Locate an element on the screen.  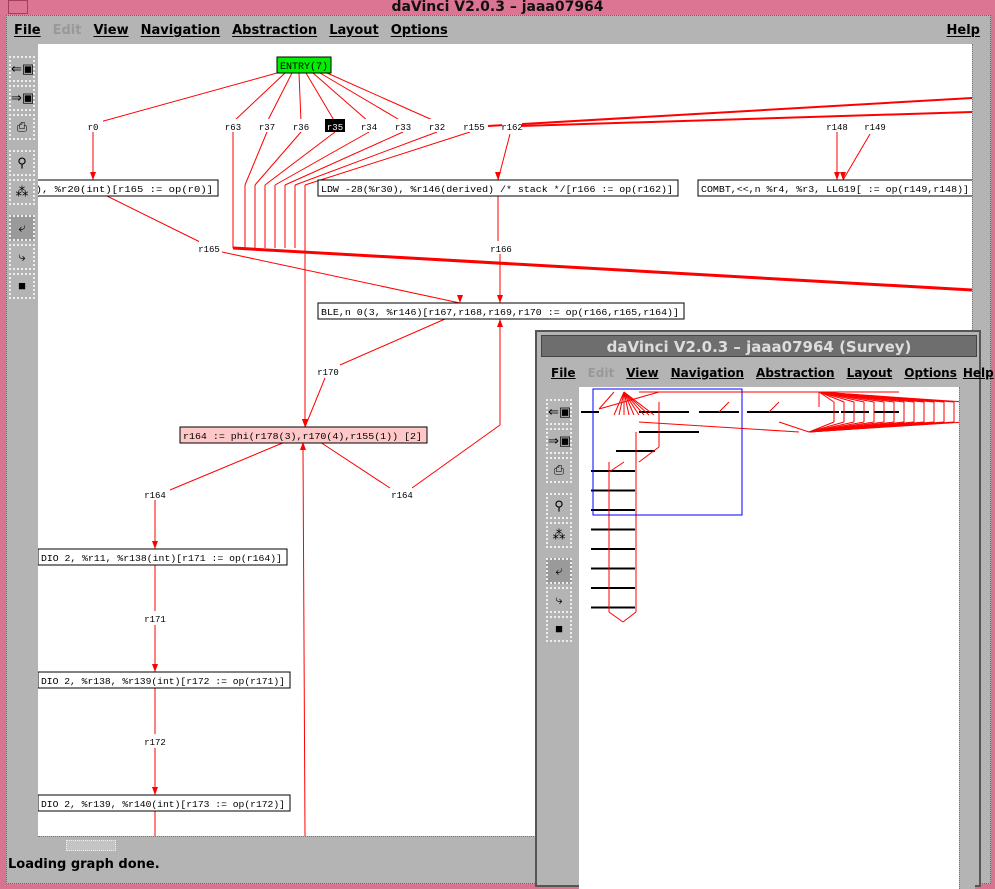
window-title-bar: daVinci V2.0.3 – jaaa07964 is located at coordinates (497, 7).